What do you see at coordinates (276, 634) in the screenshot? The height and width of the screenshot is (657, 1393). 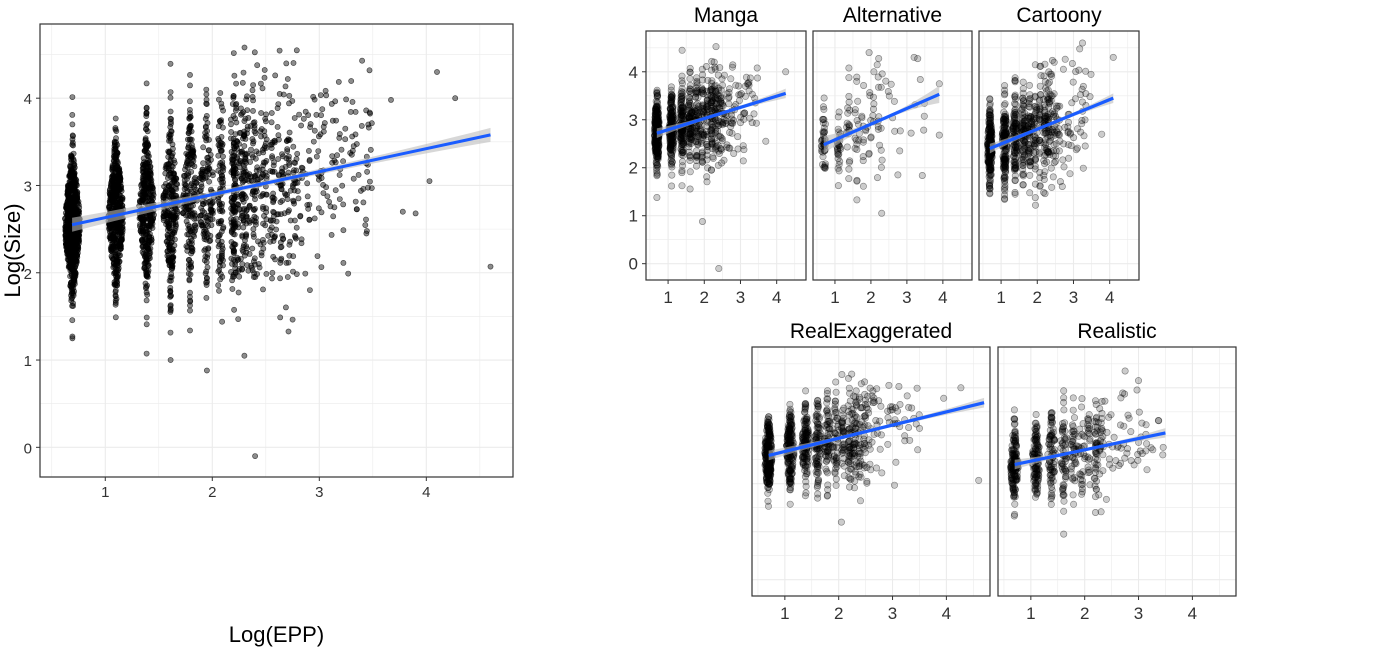 I see `x-axis-title: Log(EPP)` at bounding box center [276, 634].